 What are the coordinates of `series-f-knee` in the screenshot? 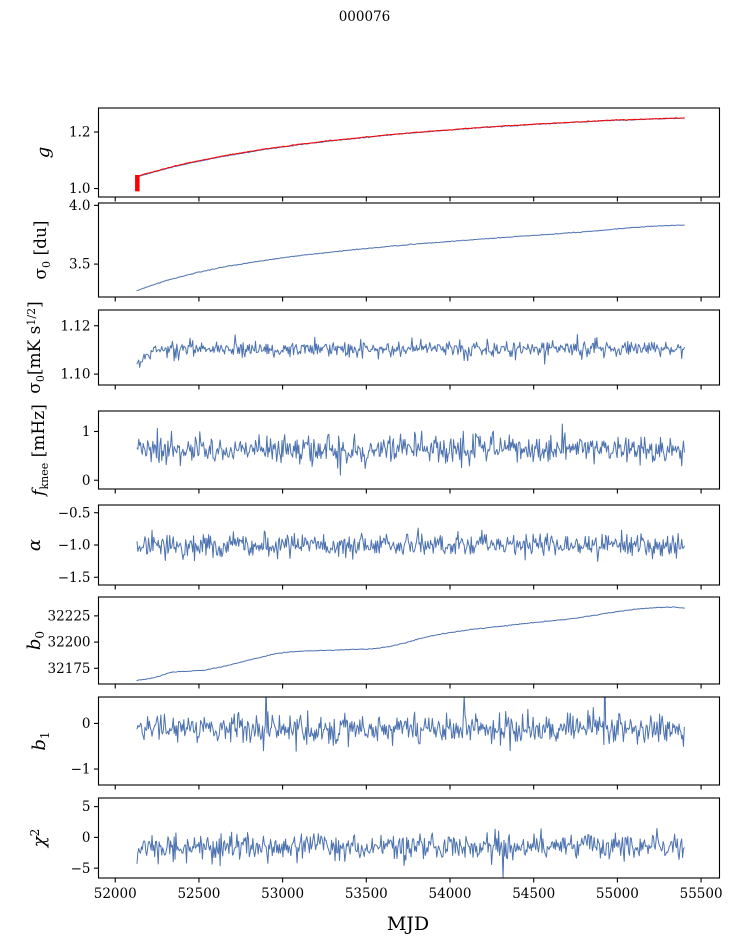 It's located at (410, 449).